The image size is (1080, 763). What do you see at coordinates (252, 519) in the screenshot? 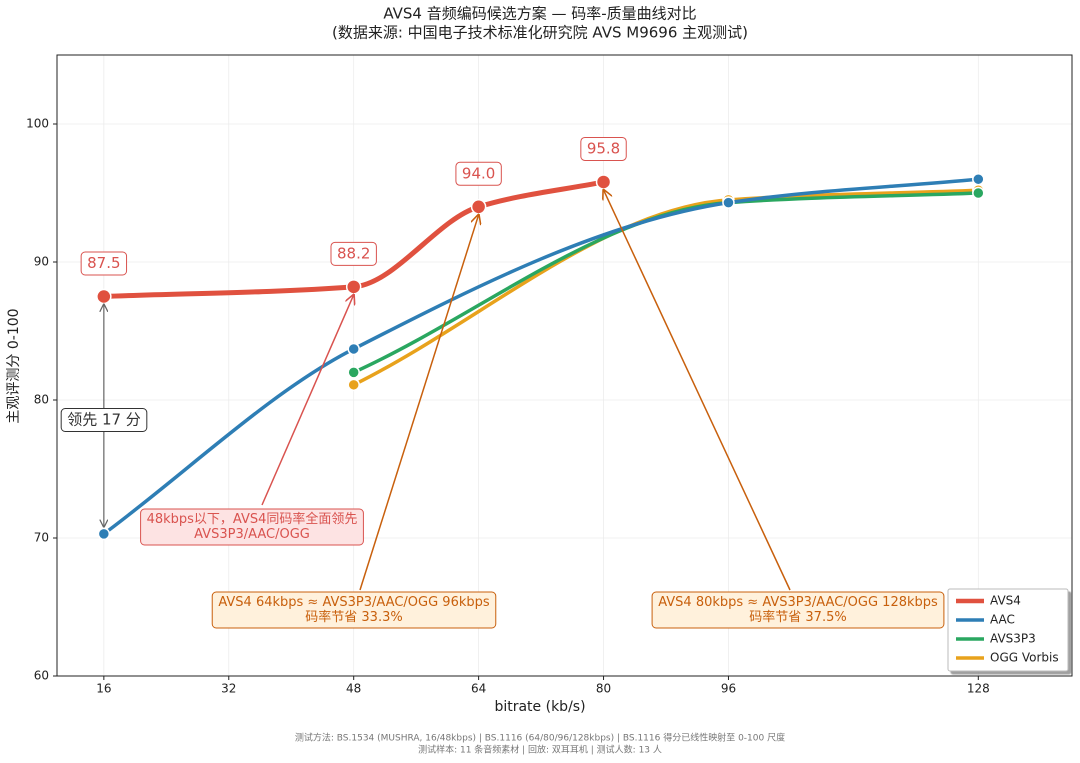
I see `annotation-text: 48kbps以下，AVS4同码率全面领先` at bounding box center [252, 519].